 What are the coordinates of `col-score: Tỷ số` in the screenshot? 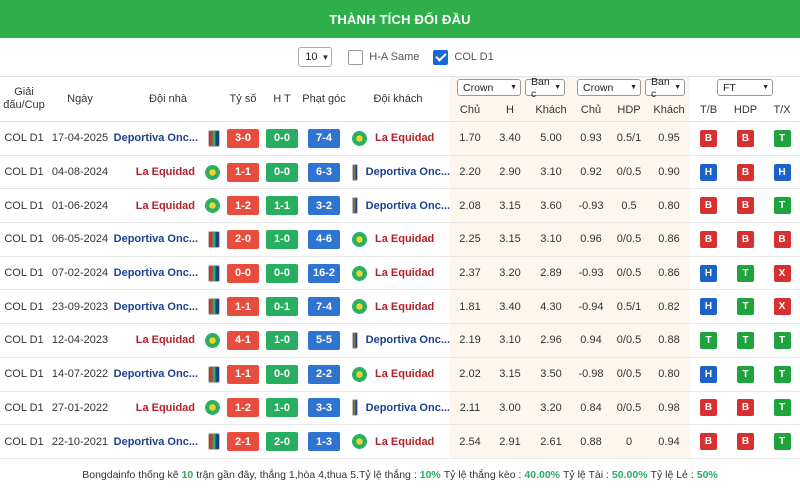 It's located at (243, 98).